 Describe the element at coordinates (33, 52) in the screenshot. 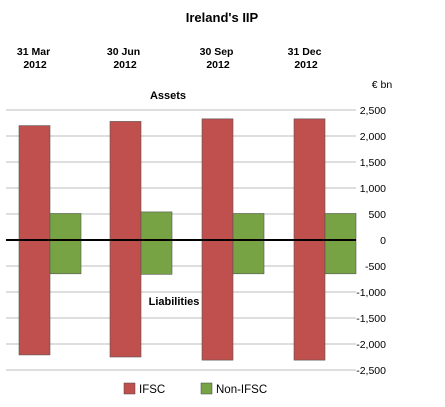

I see `period-label-1-line1: 31 Mar` at that location.